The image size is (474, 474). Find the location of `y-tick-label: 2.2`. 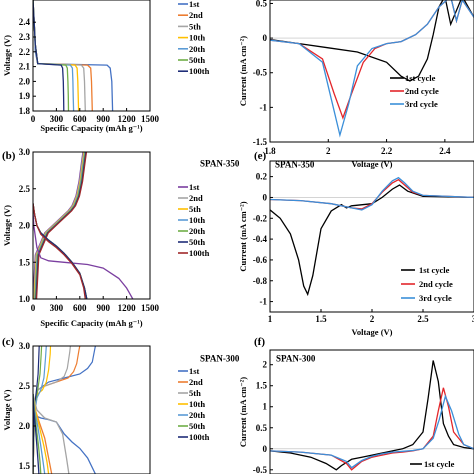

y-tick-label: 2.2 is located at coordinates (25, 52).